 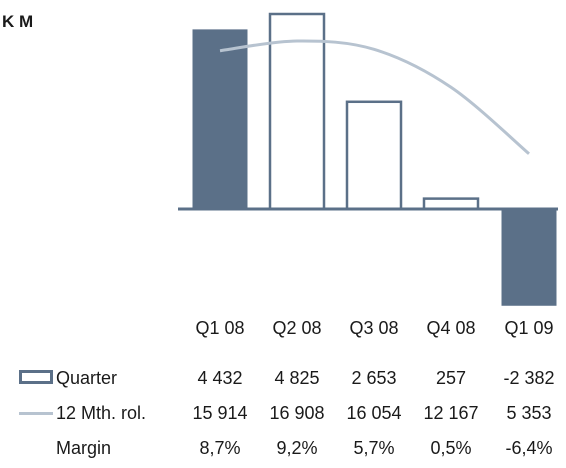 I want to click on rolling-trend-line, so click(x=374, y=97).